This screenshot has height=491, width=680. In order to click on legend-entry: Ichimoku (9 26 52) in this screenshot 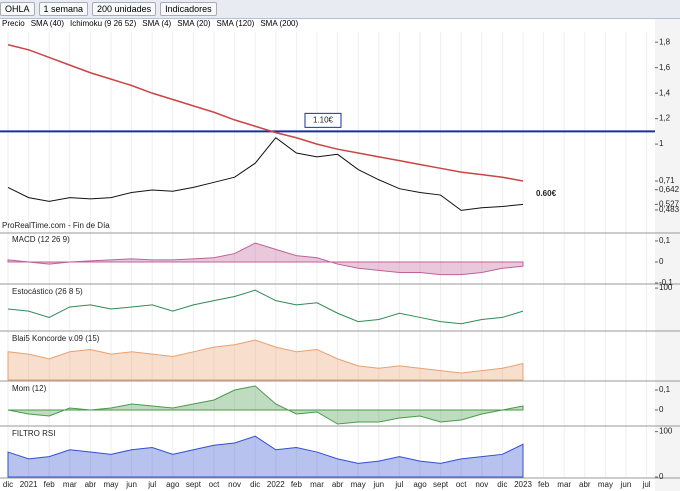, I will do `click(103, 23)`.